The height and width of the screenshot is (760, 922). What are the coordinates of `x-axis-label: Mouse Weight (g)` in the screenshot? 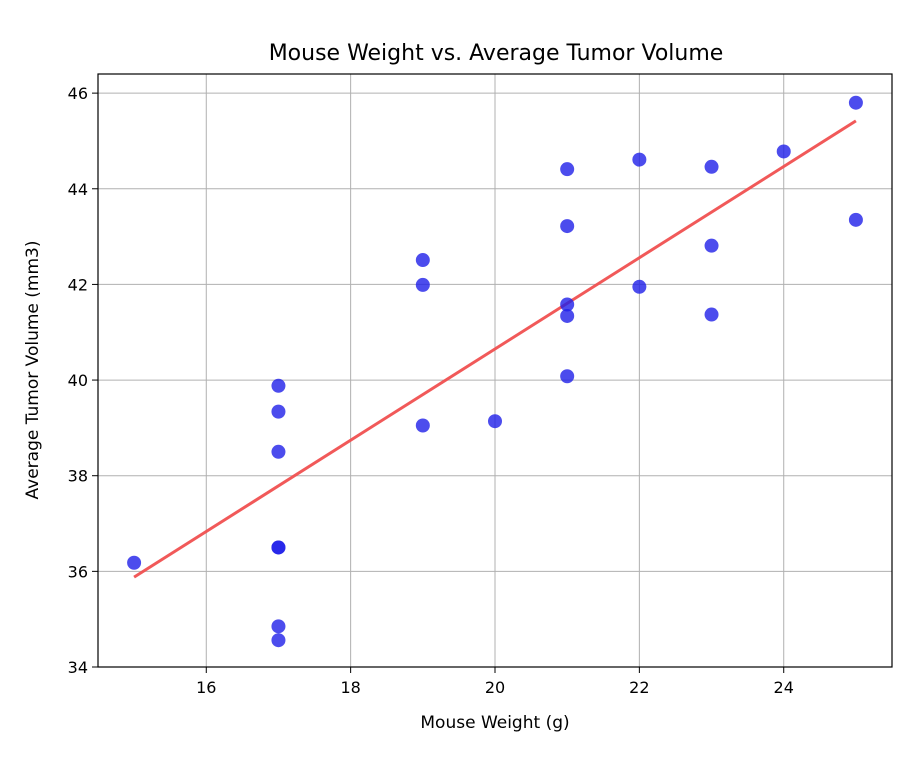 It's located at (494, 723).